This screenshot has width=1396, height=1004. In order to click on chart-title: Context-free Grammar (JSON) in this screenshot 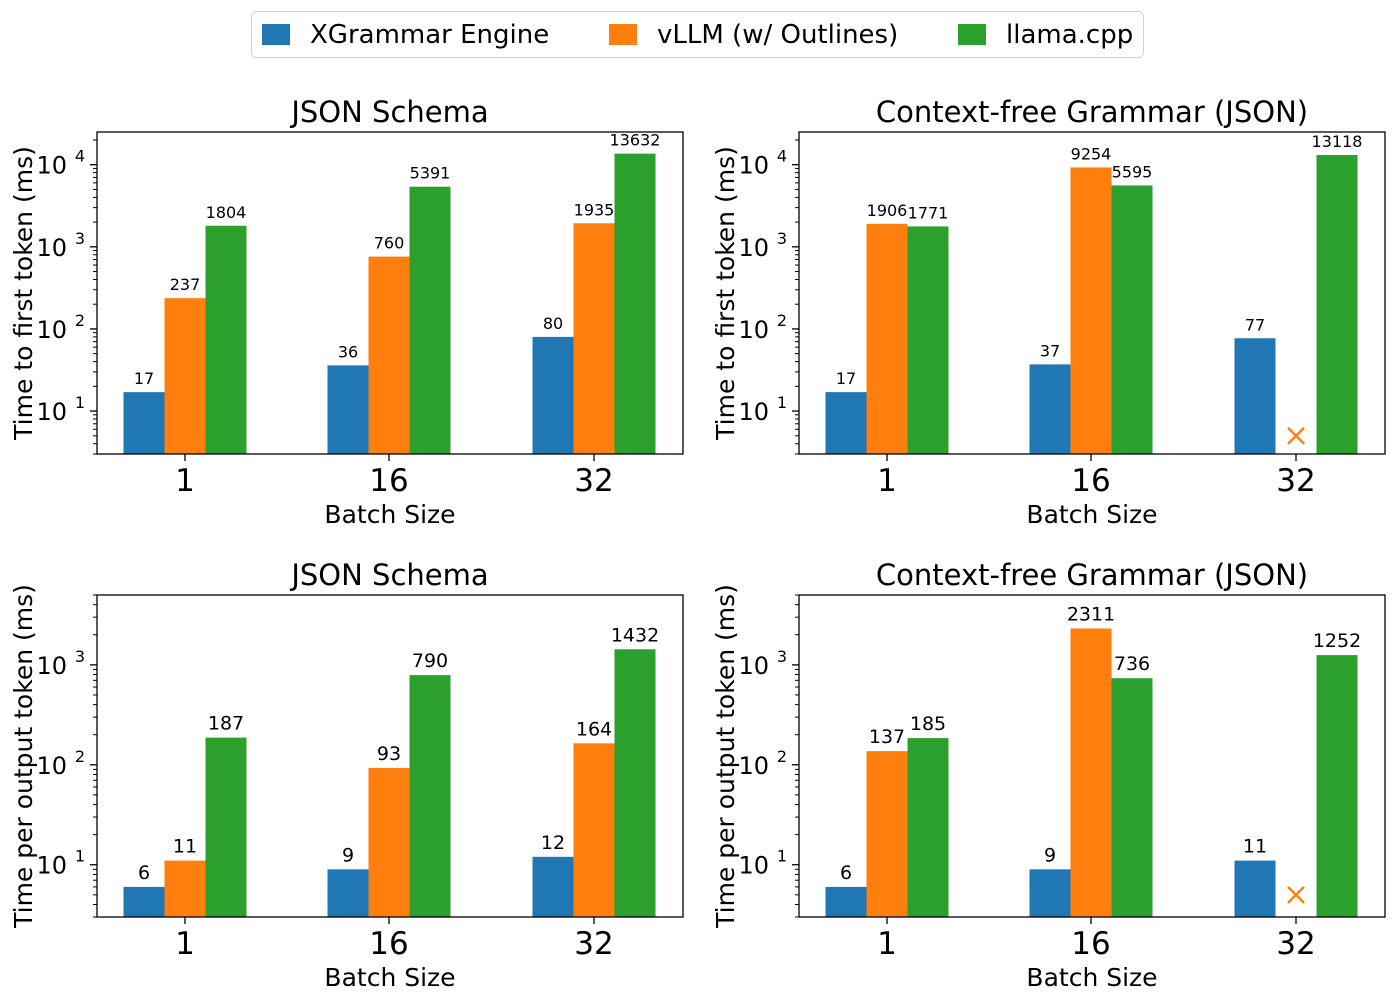, I will do `click(1092, 112)`.